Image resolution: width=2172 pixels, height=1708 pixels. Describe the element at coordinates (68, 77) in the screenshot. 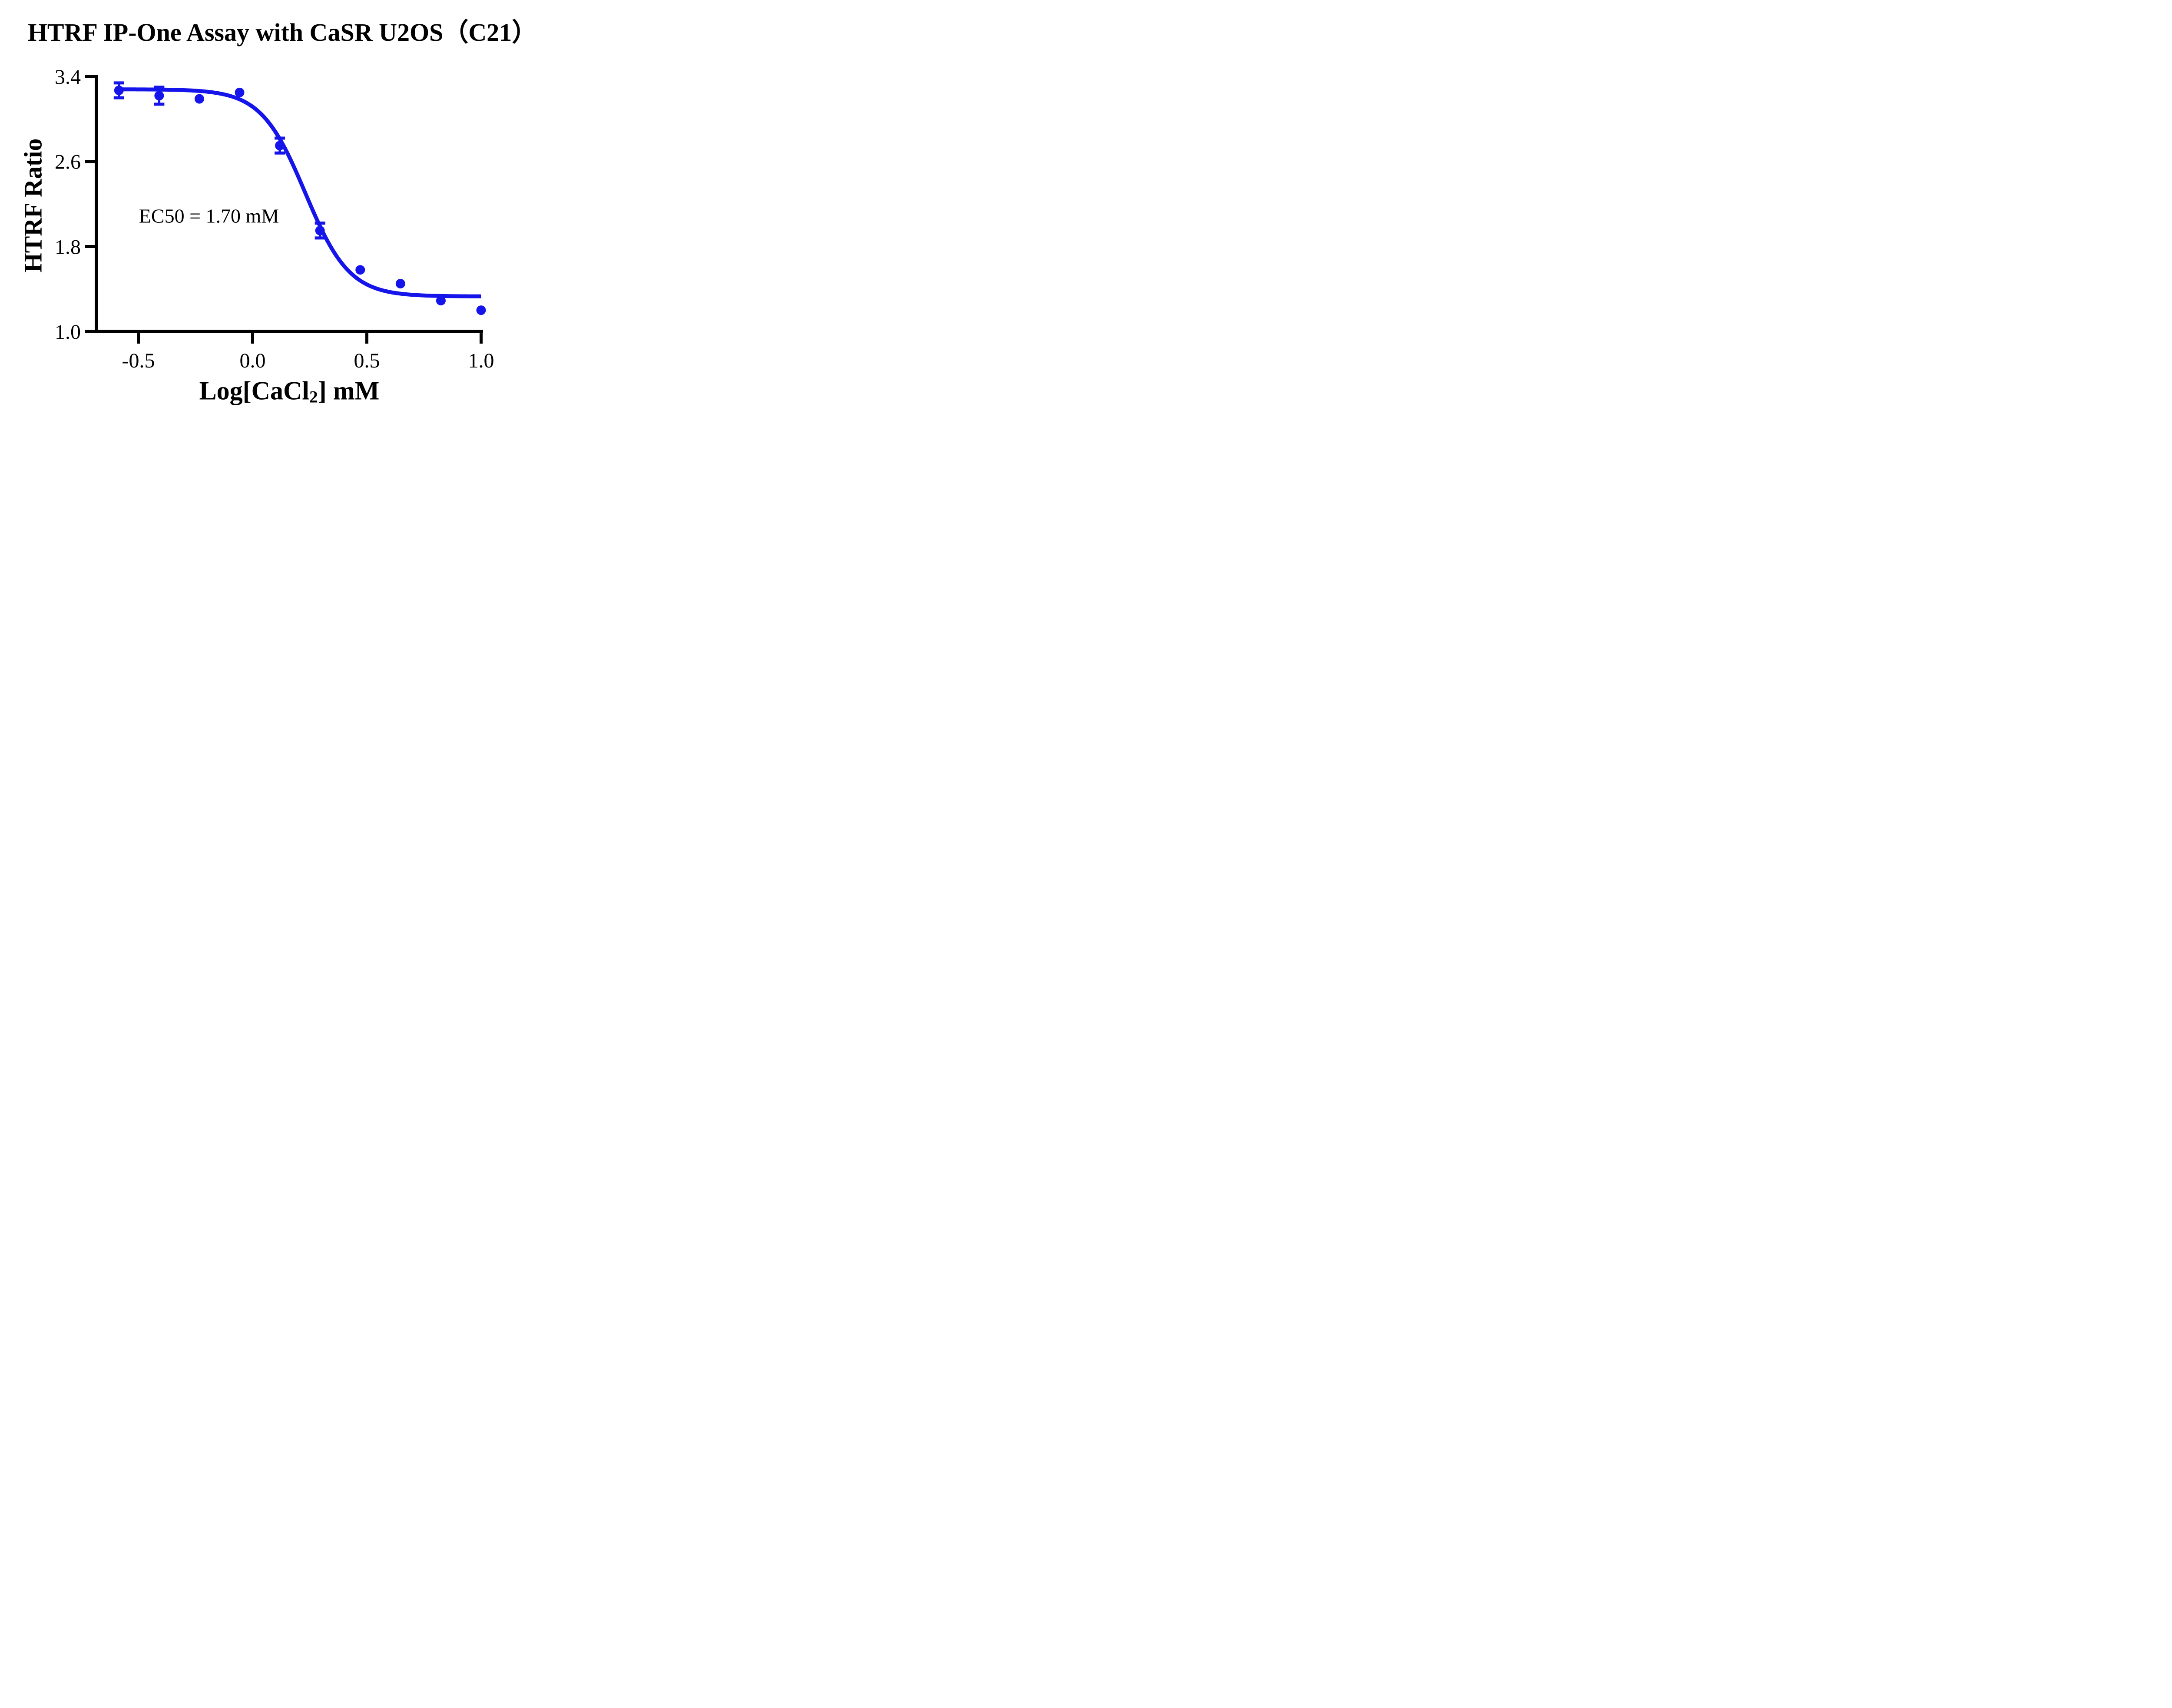

I see `y-tick-label: 3.4` at that location.